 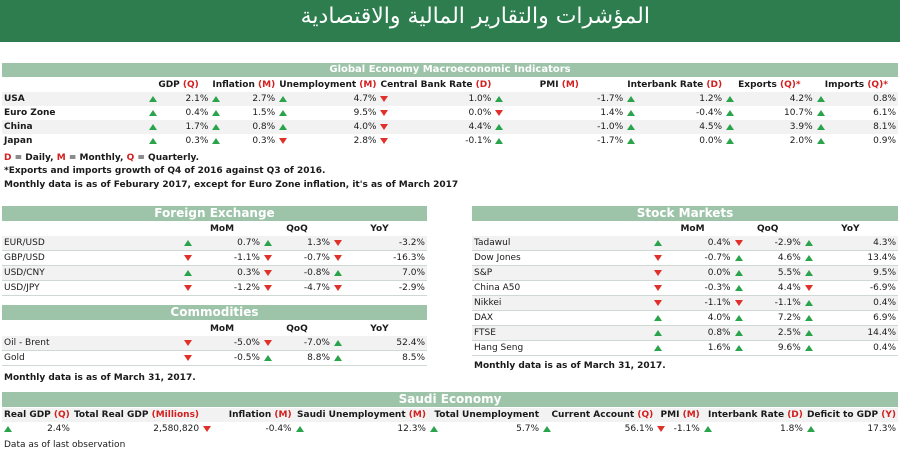 I want to click on fx-cell: -1.1%, so click(x=222, y=258).